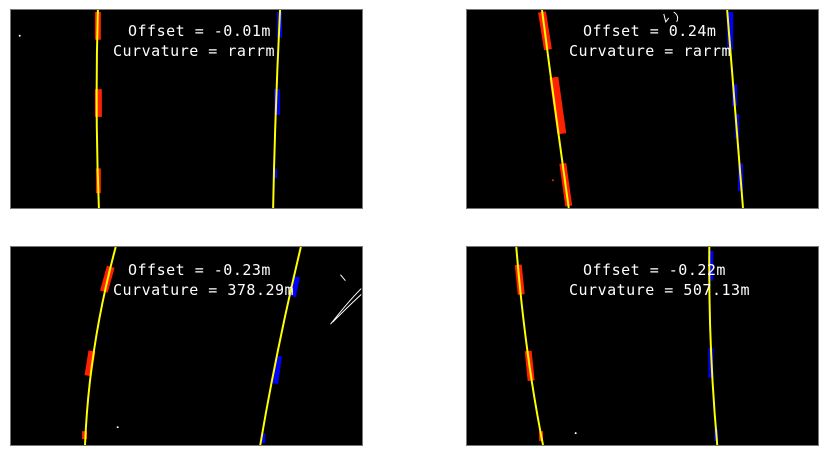 This screenshot has height=456, width=829. I want to click on offset-label: Offset = 0.24m, so click(650, 31).